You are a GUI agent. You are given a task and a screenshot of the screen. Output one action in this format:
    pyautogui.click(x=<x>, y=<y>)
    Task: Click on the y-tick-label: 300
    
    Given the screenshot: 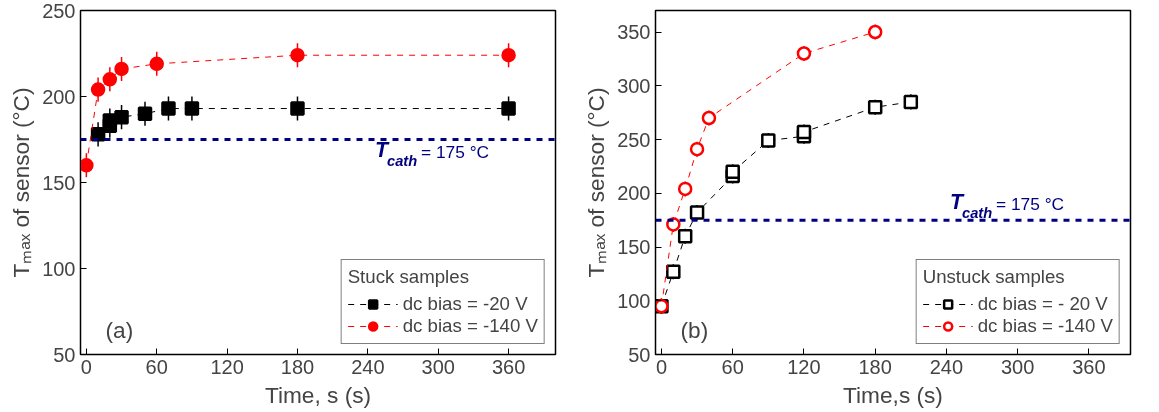 What is the action you would take?
    pyautogui.click(x=634, y=85)
    